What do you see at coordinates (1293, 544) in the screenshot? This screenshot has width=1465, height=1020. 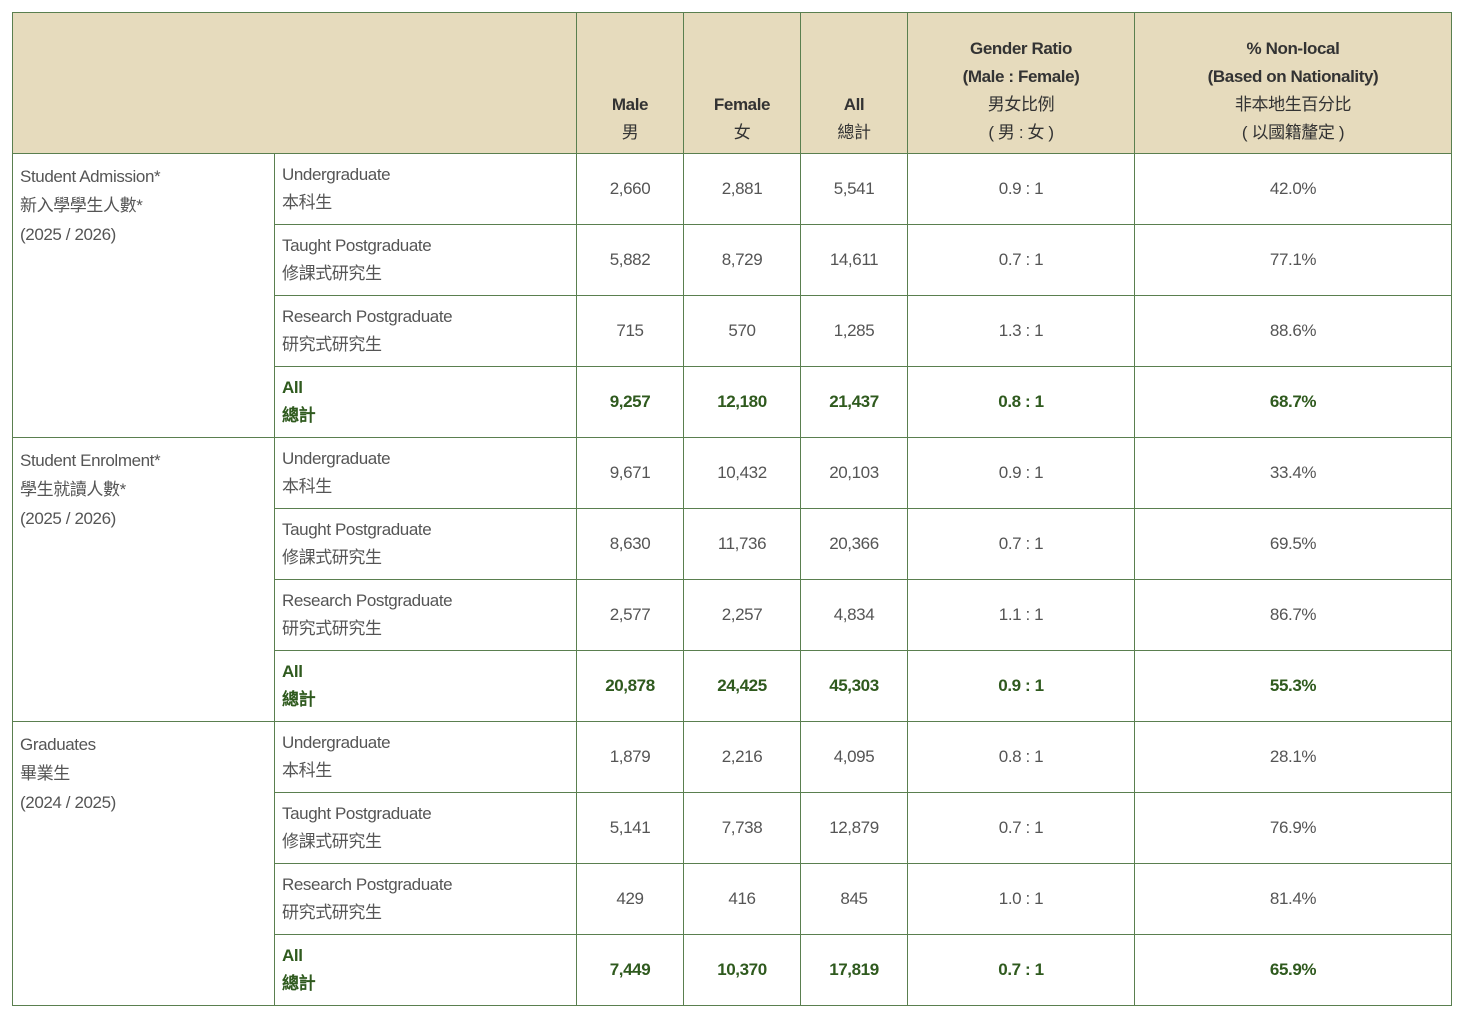 I see `nonlocal-cell: 69.5%` at bounding box center [1293, 544].